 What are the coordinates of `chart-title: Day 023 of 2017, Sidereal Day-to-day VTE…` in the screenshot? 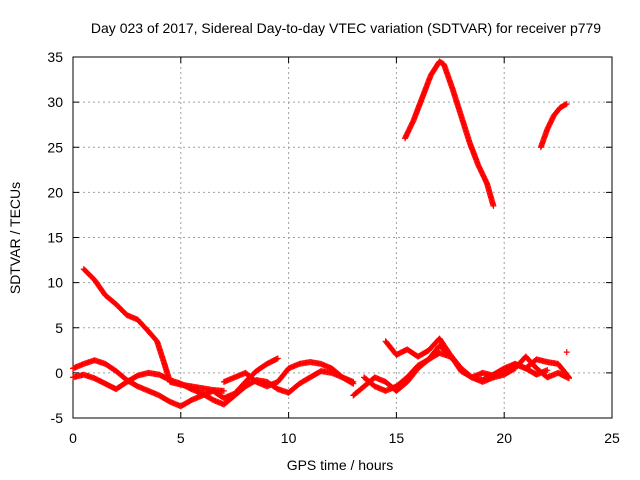 It's located at (346, 28).